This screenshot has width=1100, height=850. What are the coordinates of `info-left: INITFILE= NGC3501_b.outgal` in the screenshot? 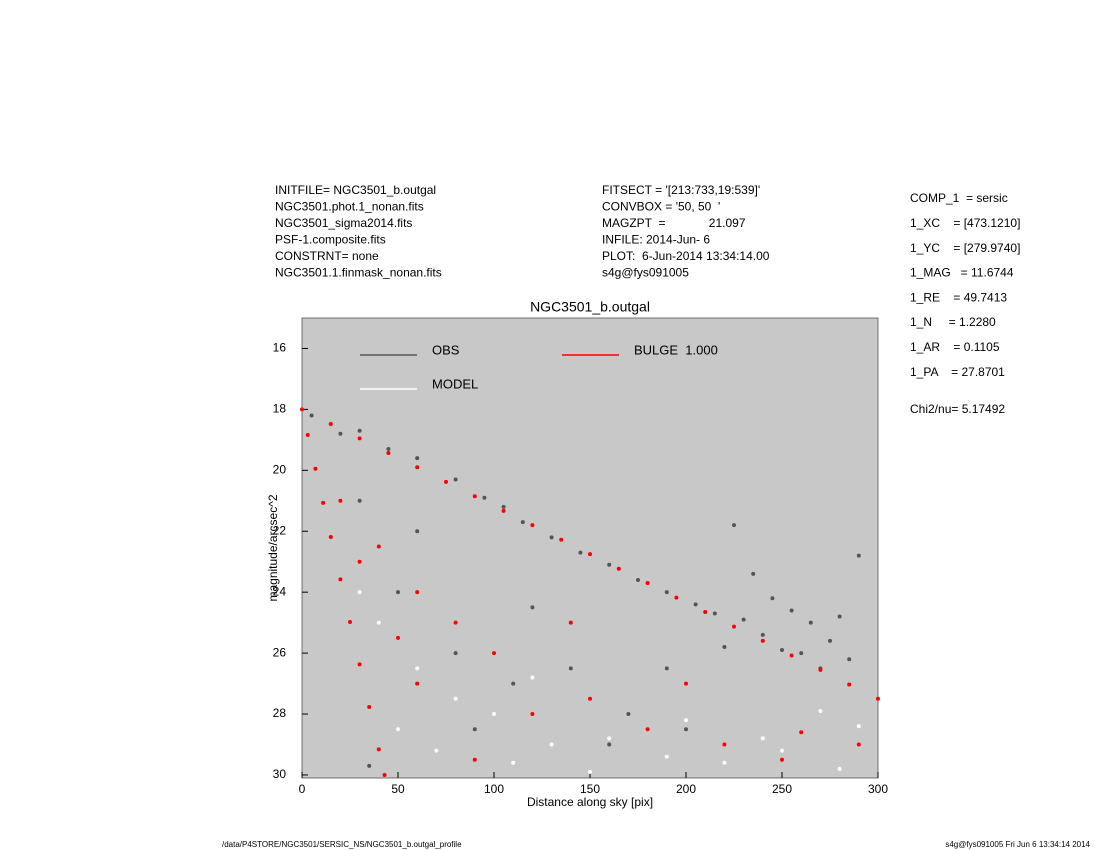 It's located at (355, 190).